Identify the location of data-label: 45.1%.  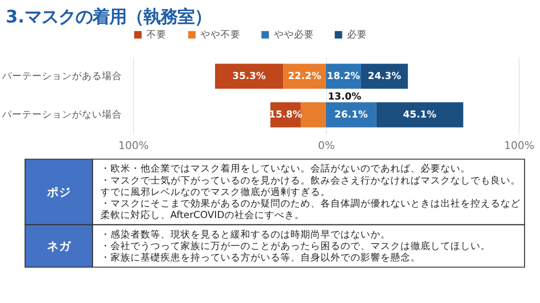
(420, 115).